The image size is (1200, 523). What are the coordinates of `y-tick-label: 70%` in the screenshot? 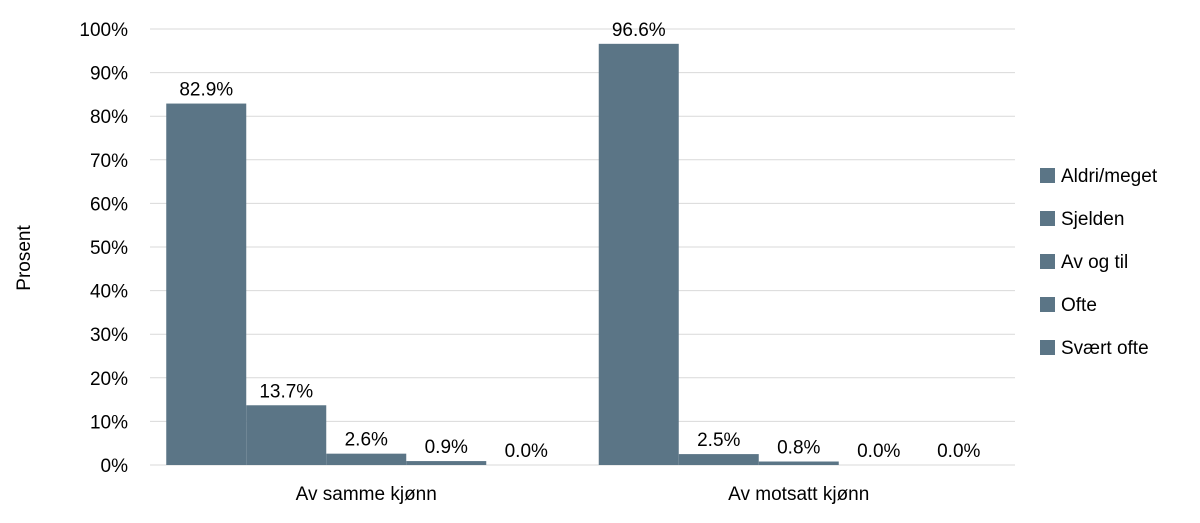 It's located at (109, 161).